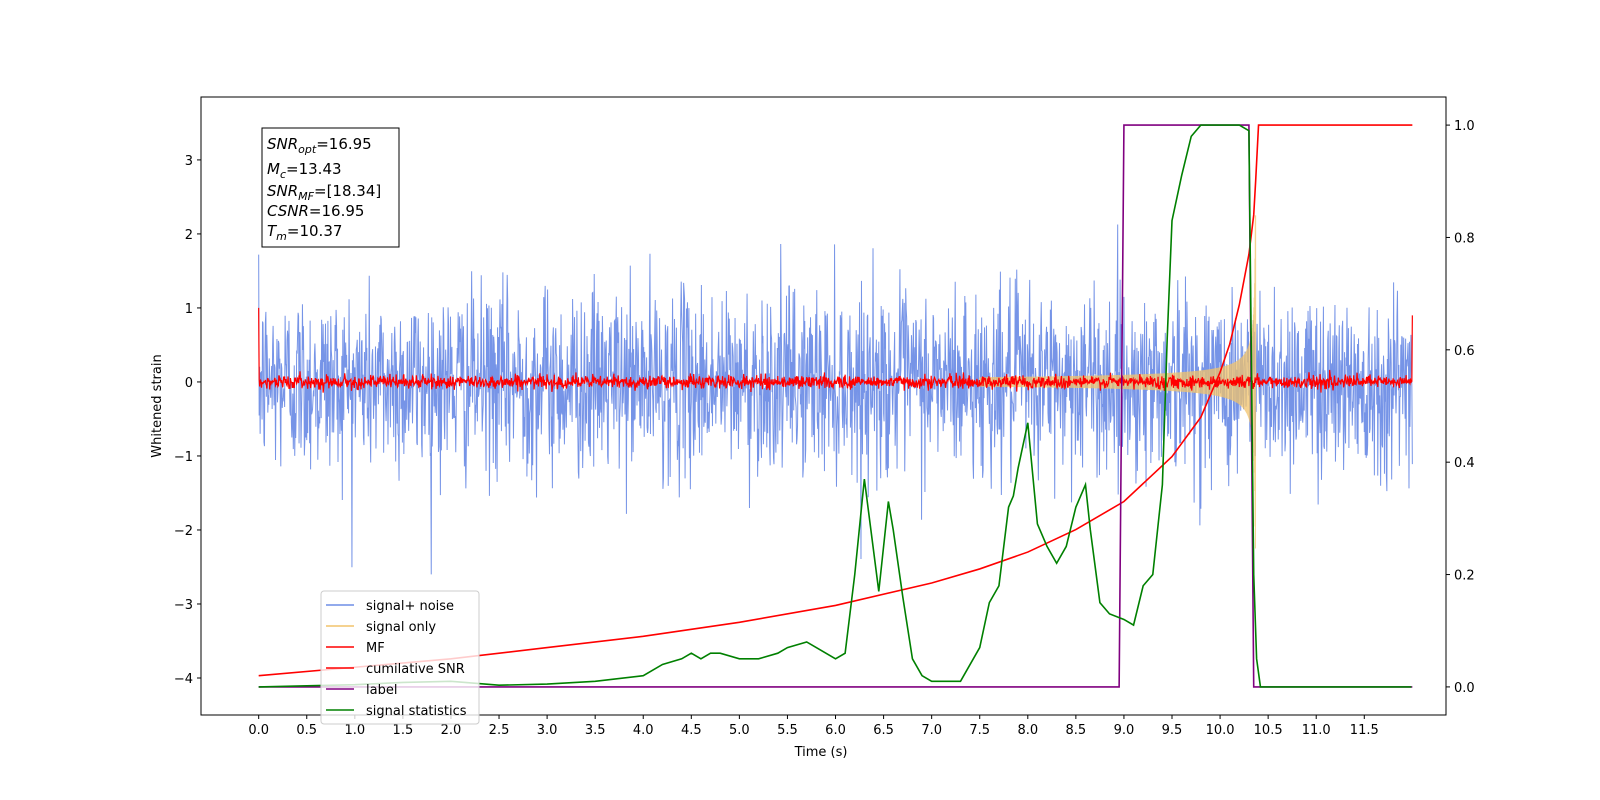 This screenshot has height=800, width=1600. What do you see at coordinates (354, 730) in the screenshot?
I see `x-tick-label: 1.0` at bounding box center [354, 730].